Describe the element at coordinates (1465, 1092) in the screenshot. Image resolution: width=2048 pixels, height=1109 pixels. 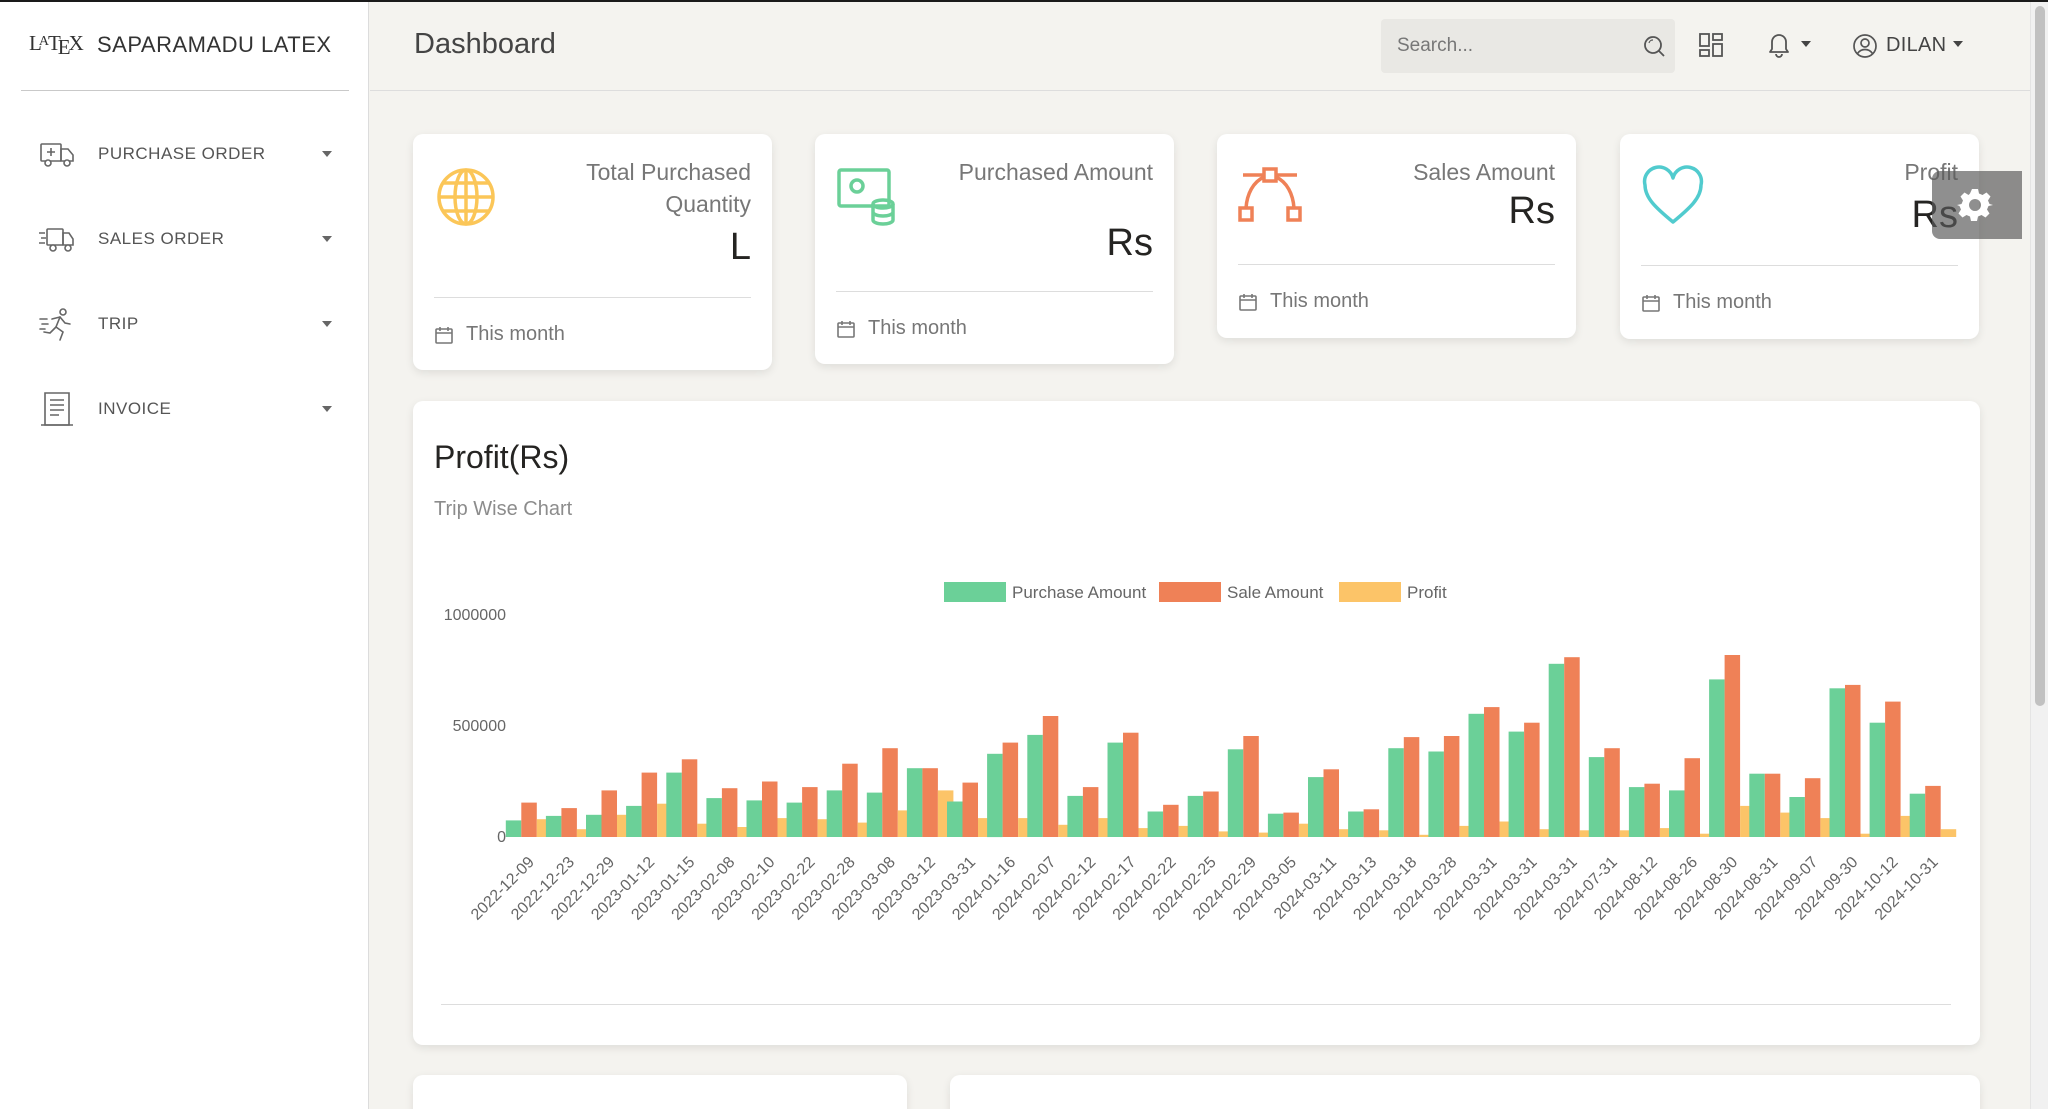
I see `bottom-card-right` at that location.